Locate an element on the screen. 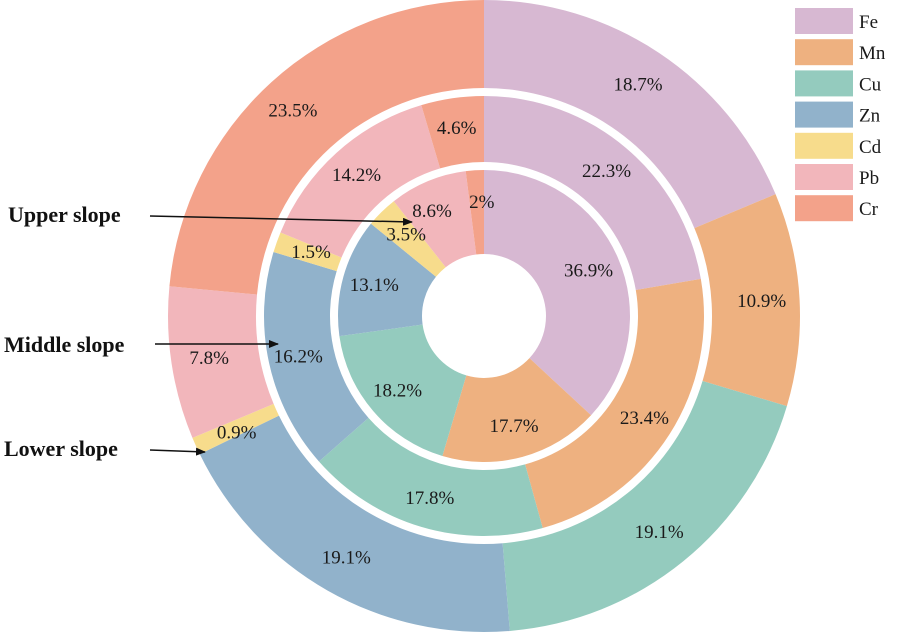 The width and height of the screenshot is (907, 636). label-middle-slope-cd: 1.5% is located at coordinates (311, 252).